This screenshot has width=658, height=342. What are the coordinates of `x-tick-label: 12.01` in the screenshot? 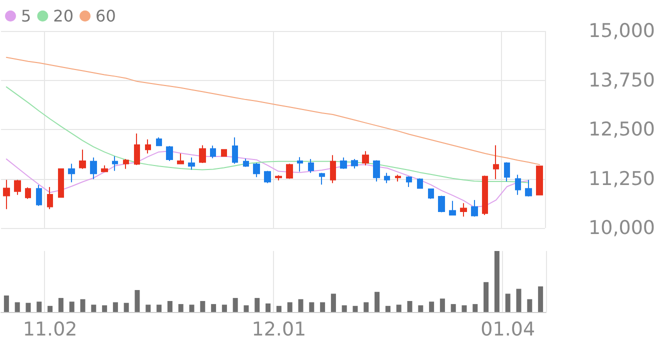 It's located at (279, 329).